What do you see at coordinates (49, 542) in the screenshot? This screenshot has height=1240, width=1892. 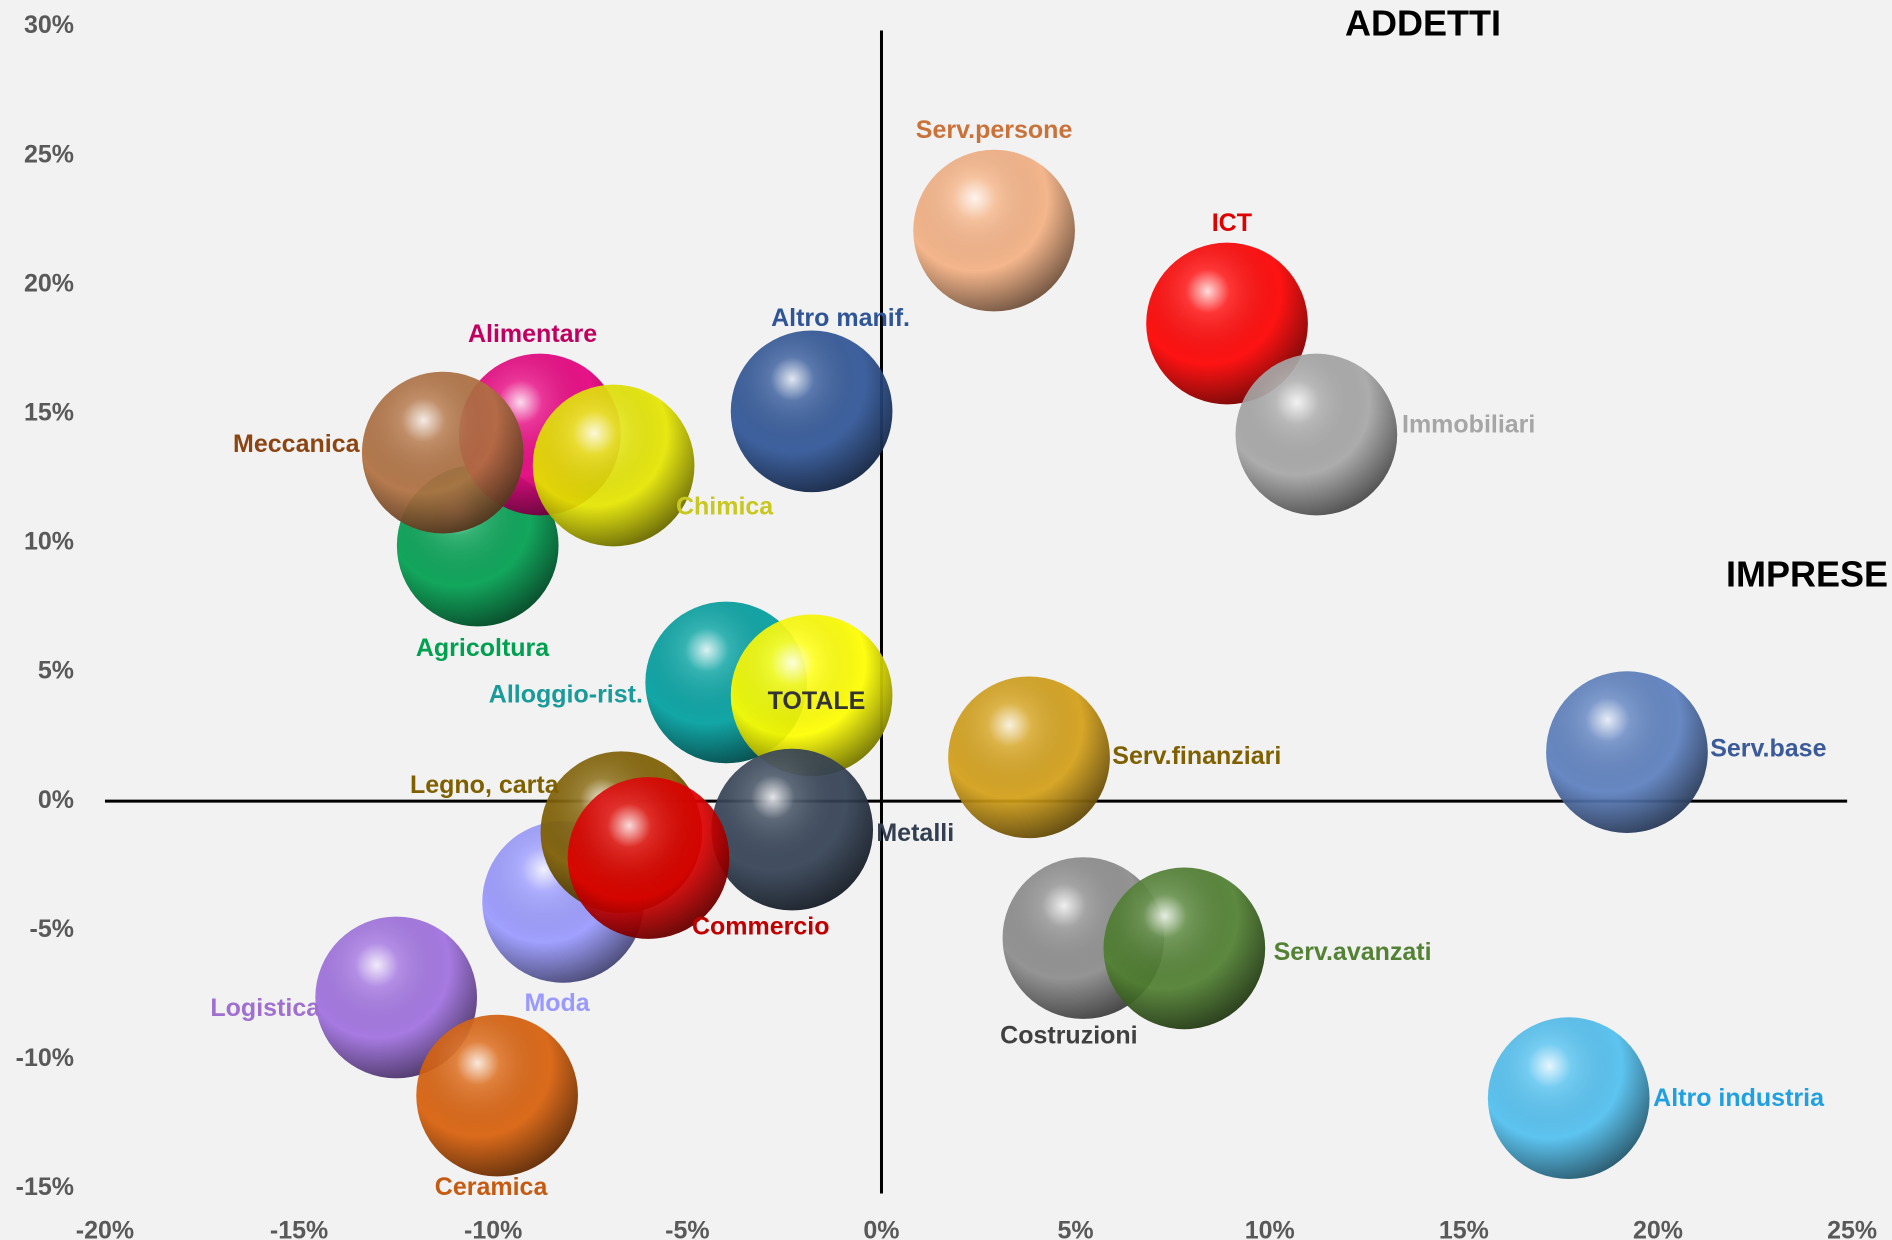 I see `y-tick-label: 10%` at bounding box center [49, 542].